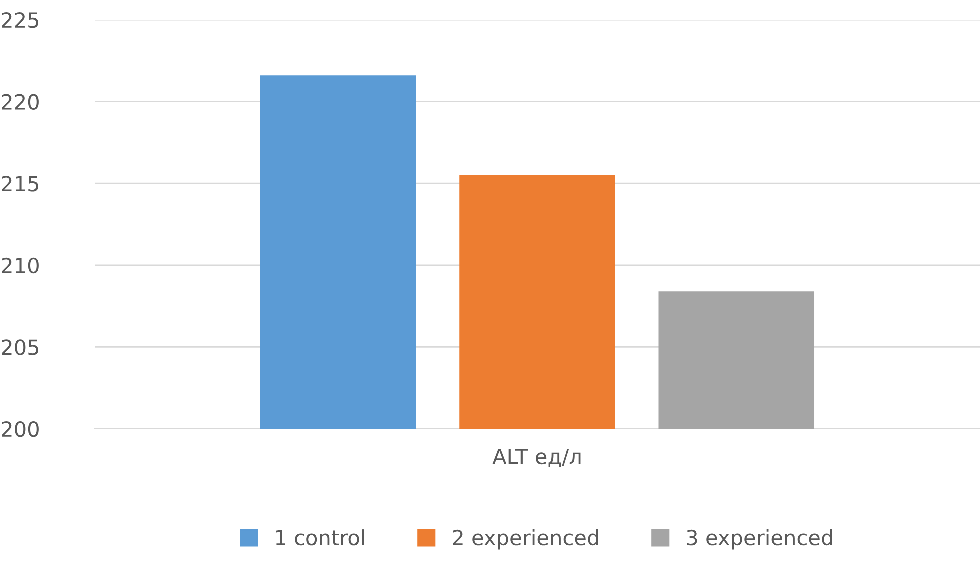 Image resolution: width=980 pixels, height=570 pixels. Describe the element at coordinates (20, 429) in the screenshot. I see `y-tick-label: 200` at that location.